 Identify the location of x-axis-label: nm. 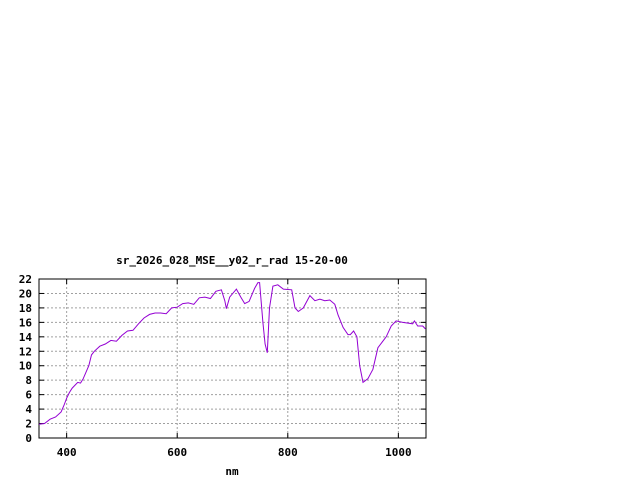
(232, 471).